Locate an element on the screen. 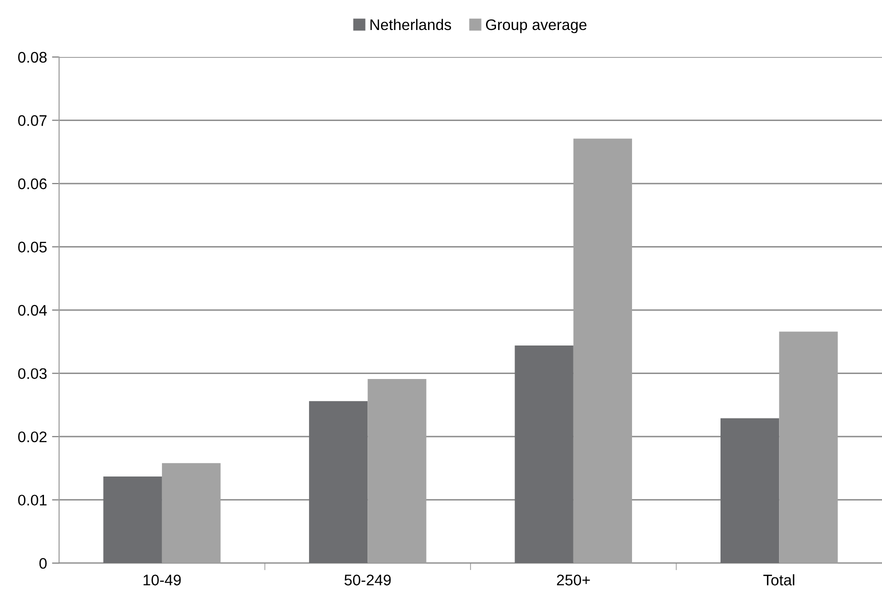 This screenshot has height=594, width=882. y-tick-label: 0.01 is located at coordinates (32, 500).